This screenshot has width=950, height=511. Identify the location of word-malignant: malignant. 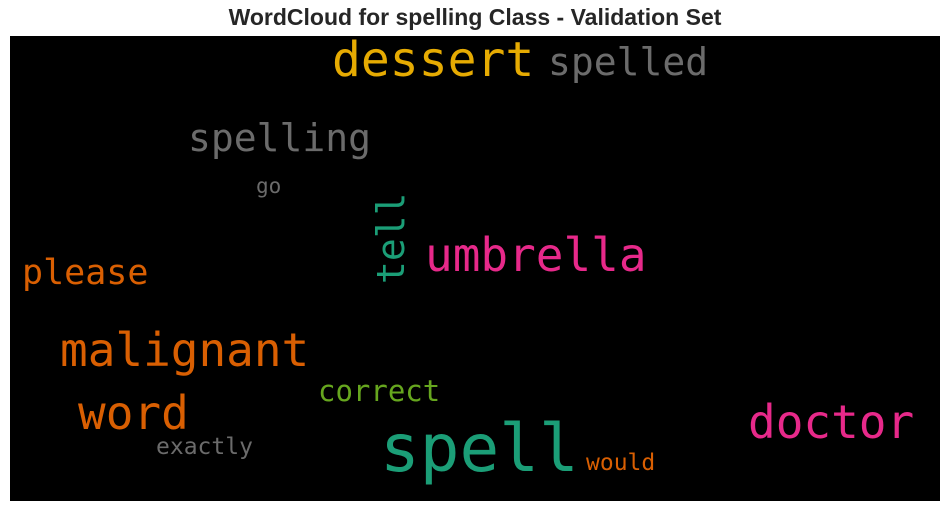
(184, 350).